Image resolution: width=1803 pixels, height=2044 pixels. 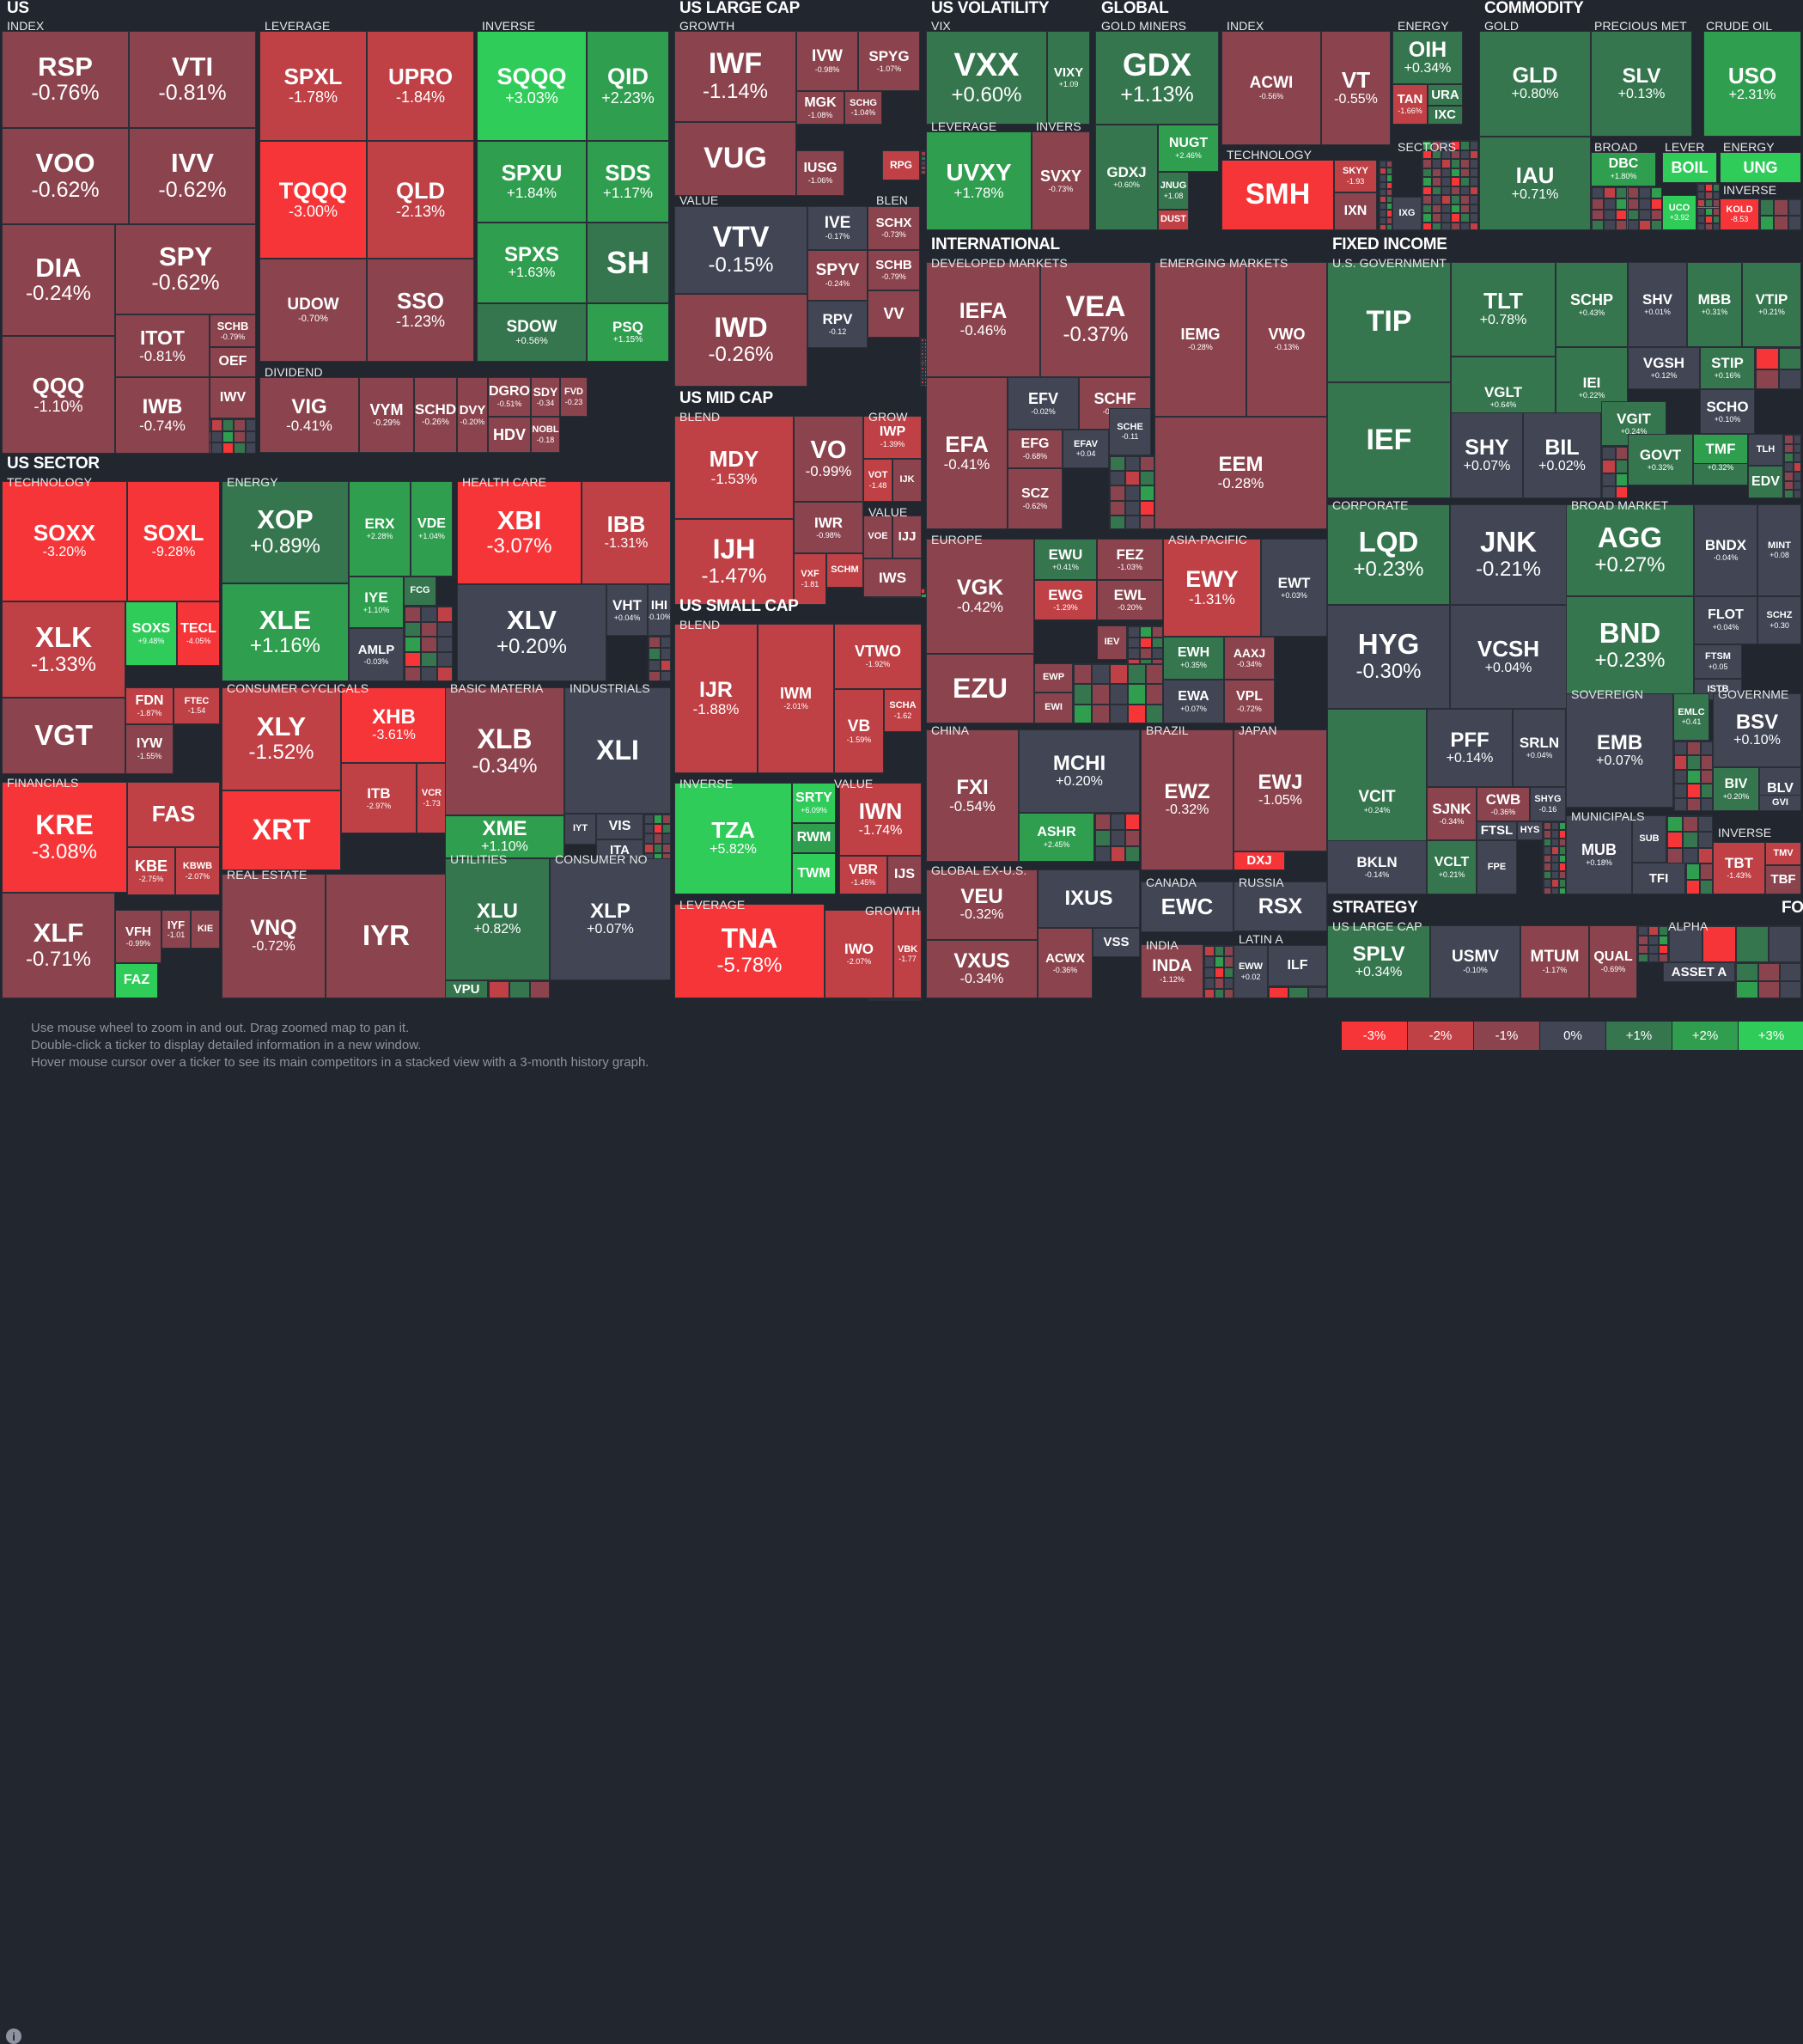 I want to click on ticker-tile-sdy: SDY -0.34, so click(x=546, y=397).